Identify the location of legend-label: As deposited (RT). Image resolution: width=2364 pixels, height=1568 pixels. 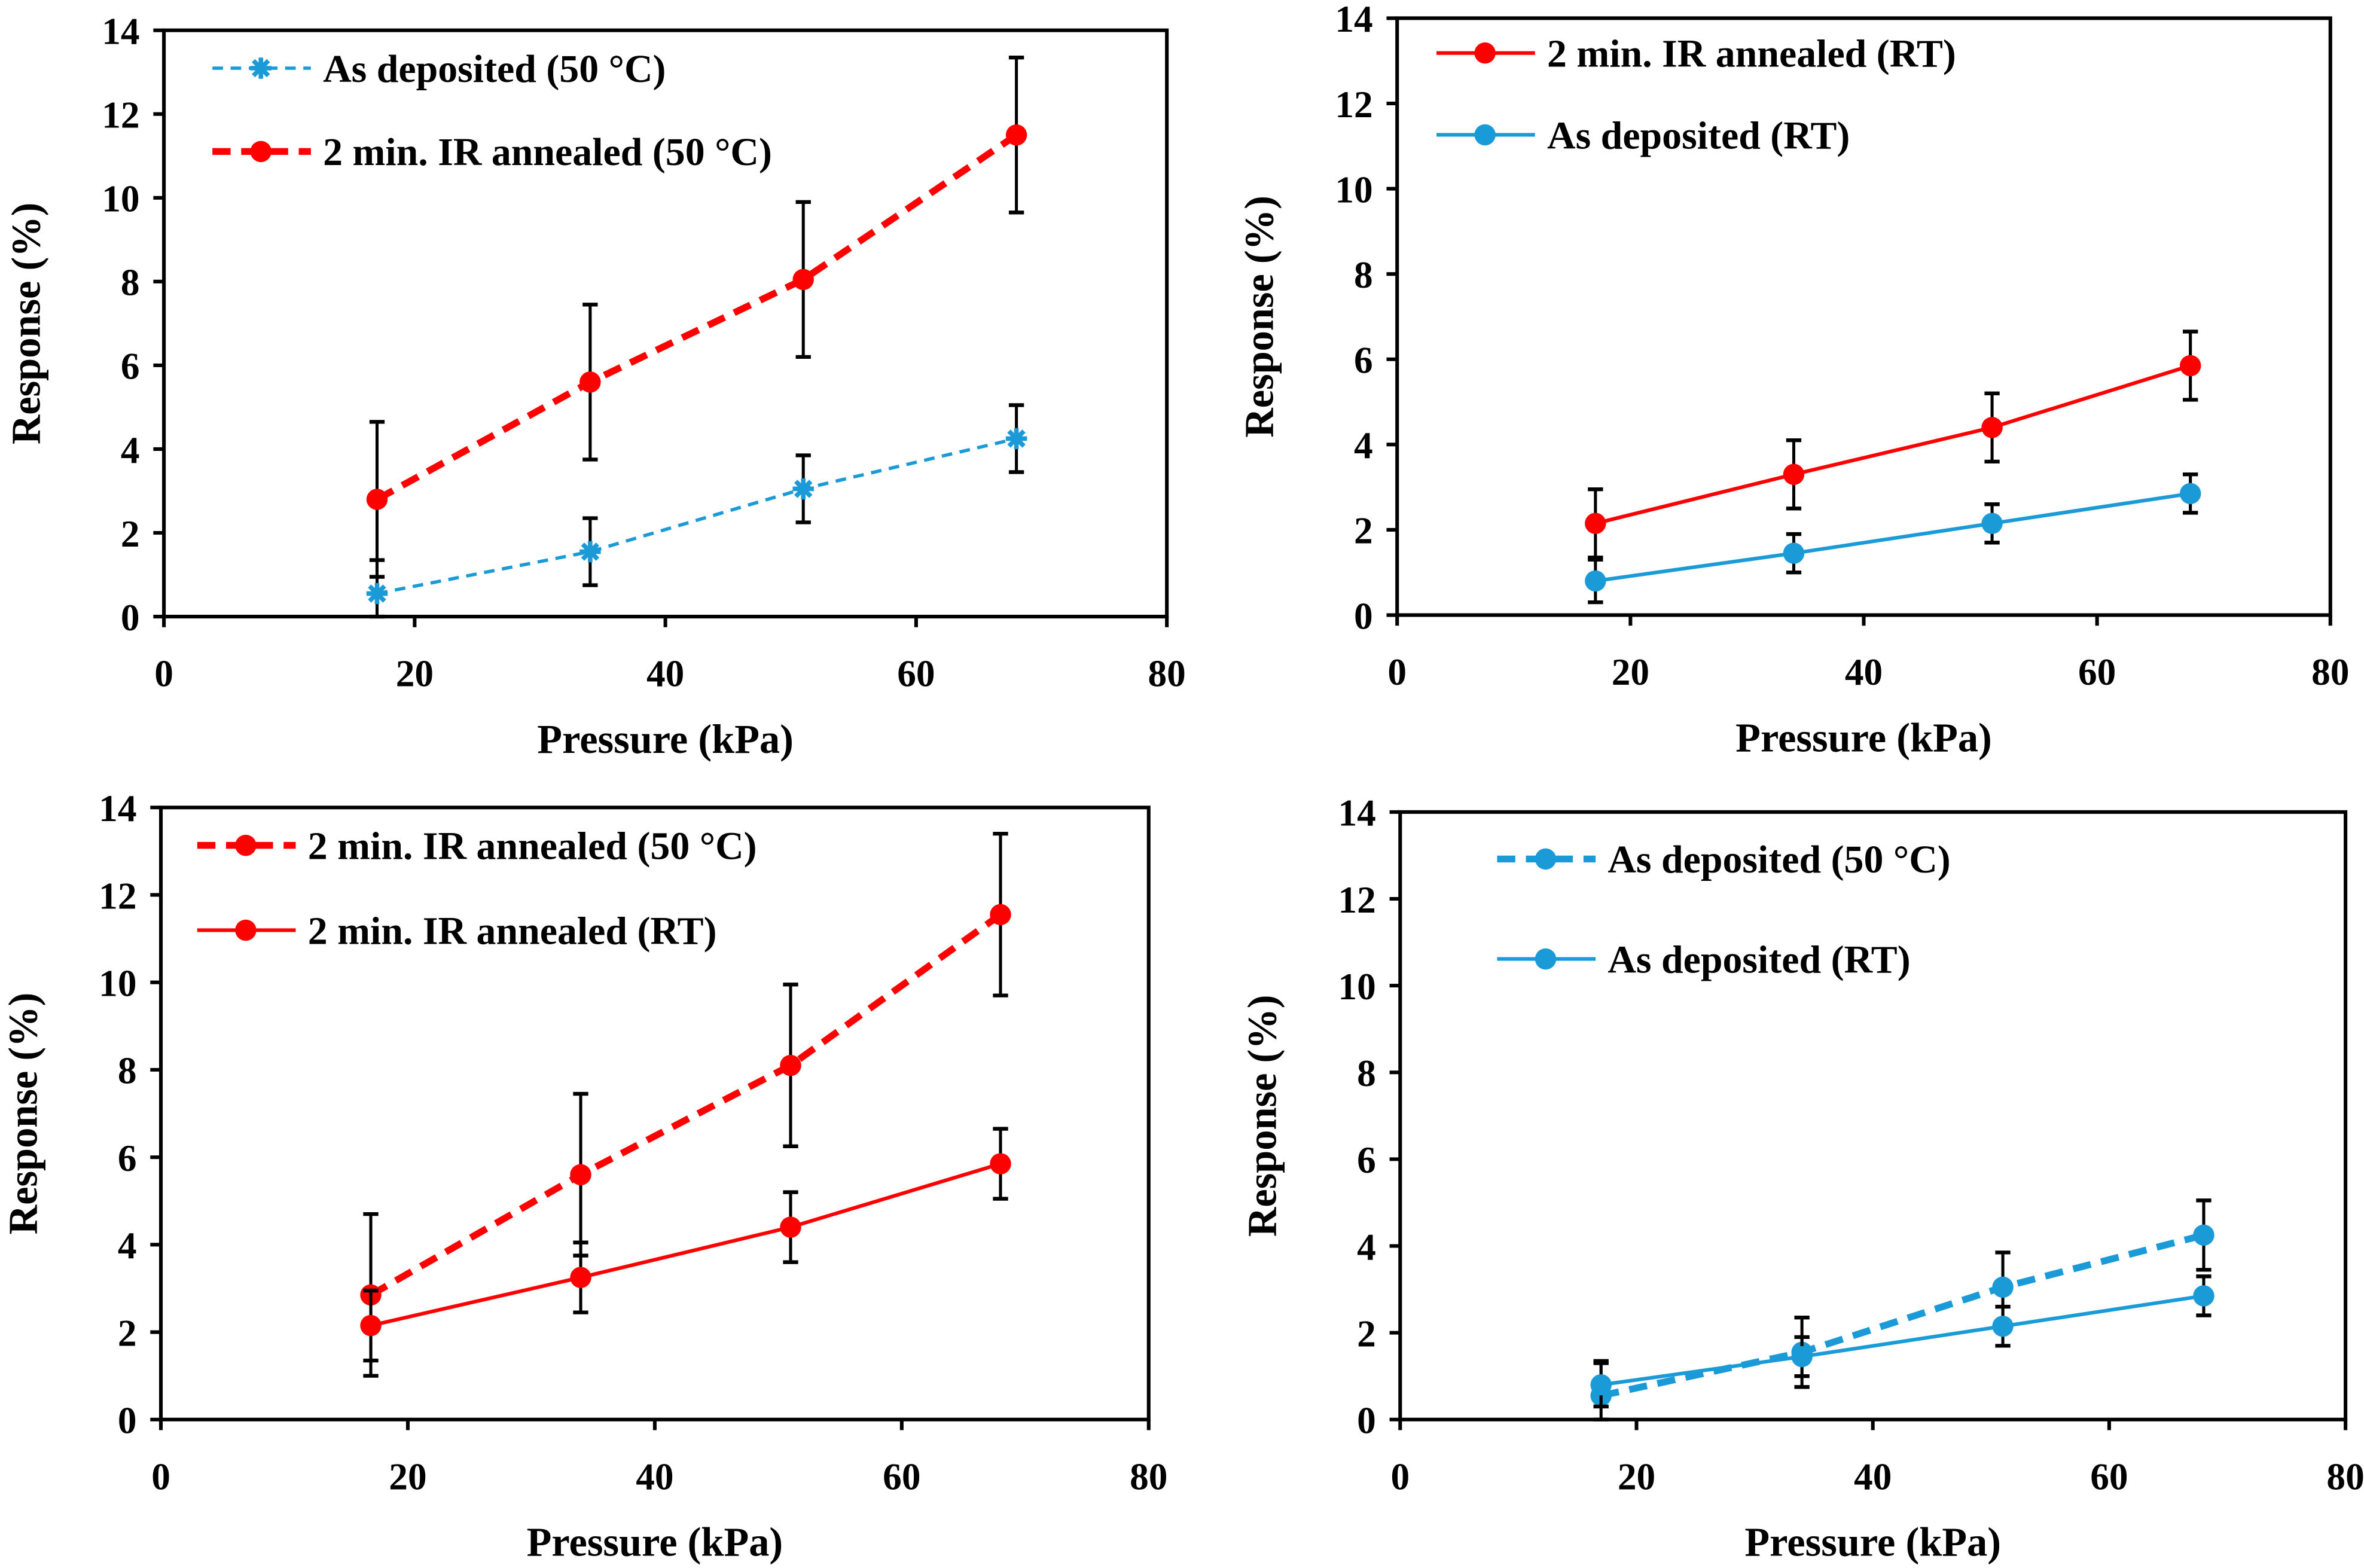
(1698, 135).